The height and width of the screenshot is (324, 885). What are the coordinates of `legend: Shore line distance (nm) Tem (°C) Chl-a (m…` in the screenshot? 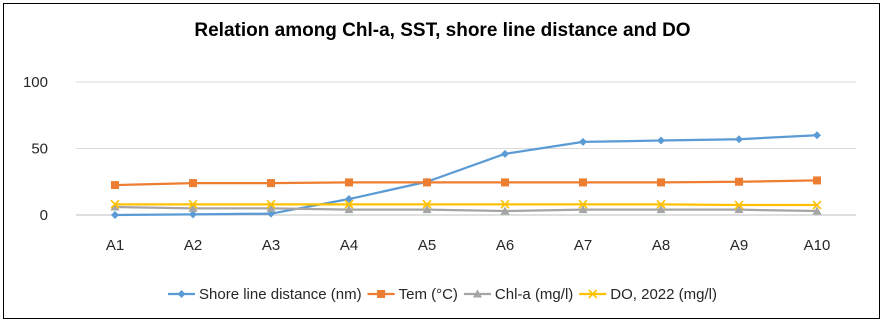 It's located at (442, 294).